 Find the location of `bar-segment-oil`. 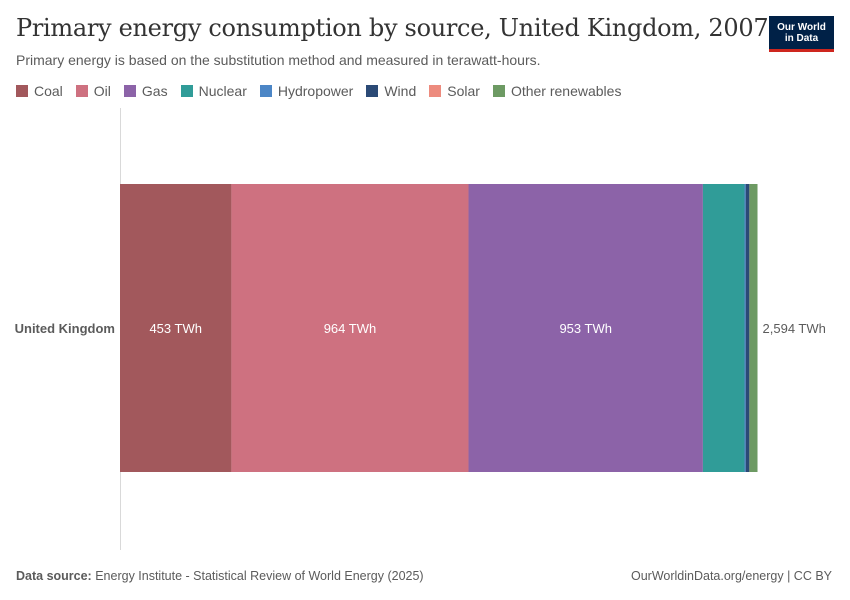

bar-segment-oil is located at coordinates (350, 328).